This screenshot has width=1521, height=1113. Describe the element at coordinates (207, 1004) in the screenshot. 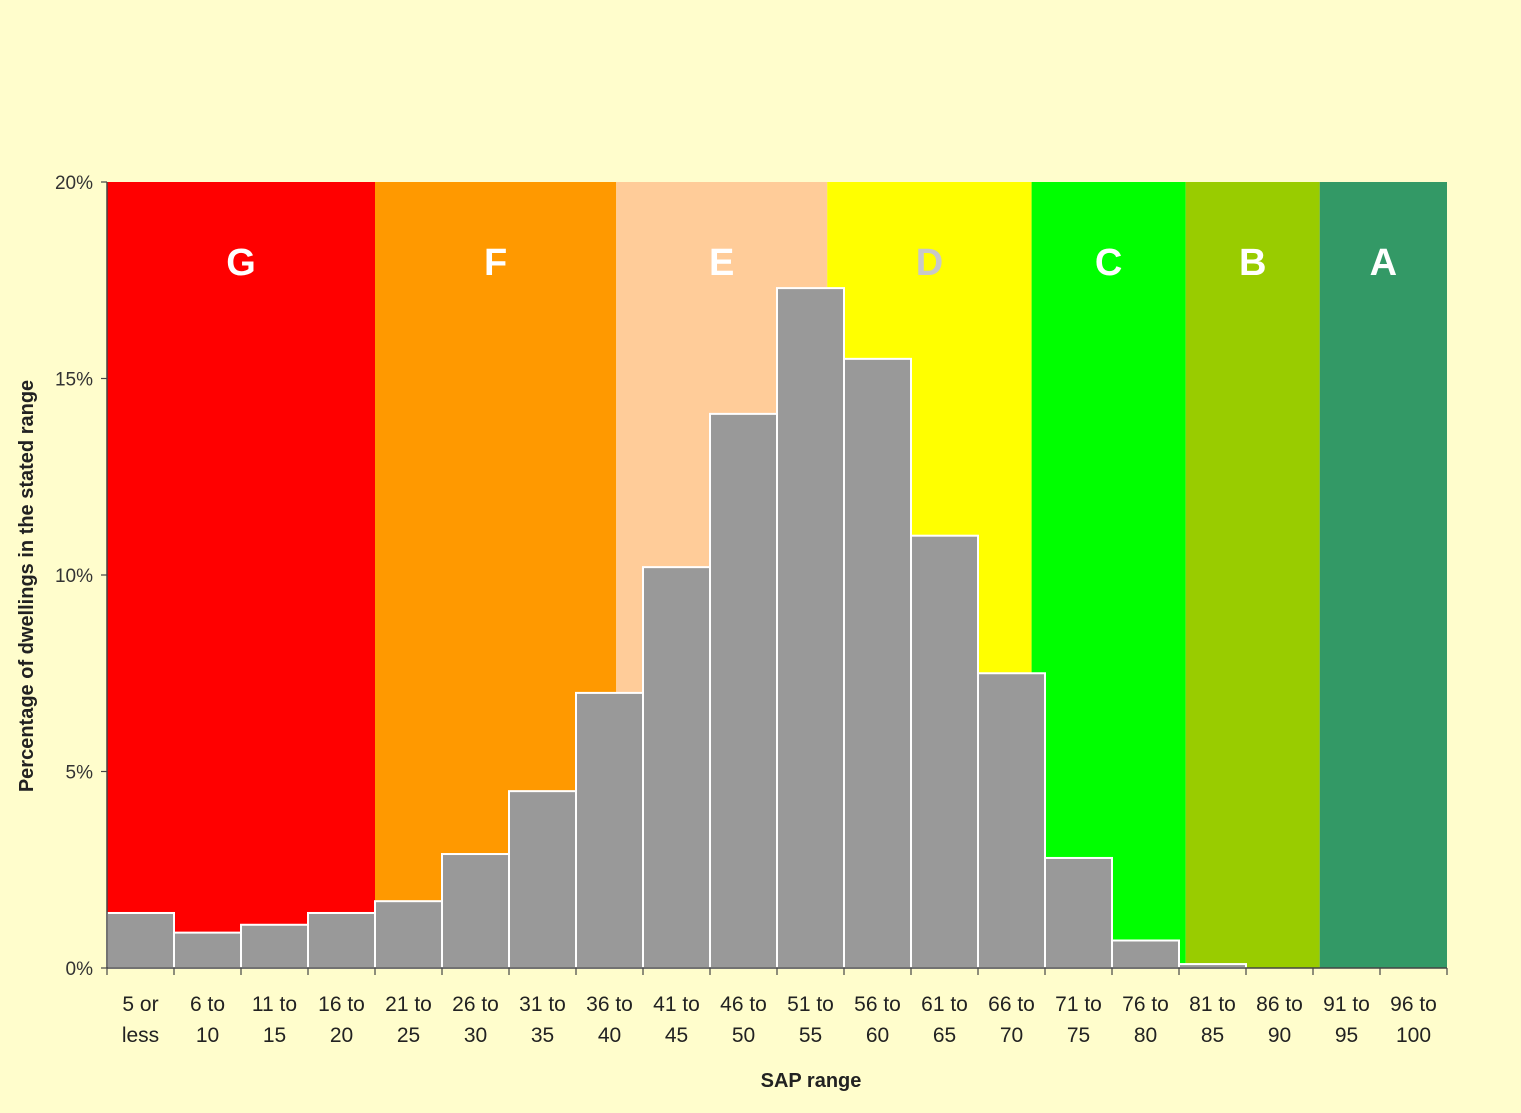

I see `x-tick-label-line: 6 to` at that location.